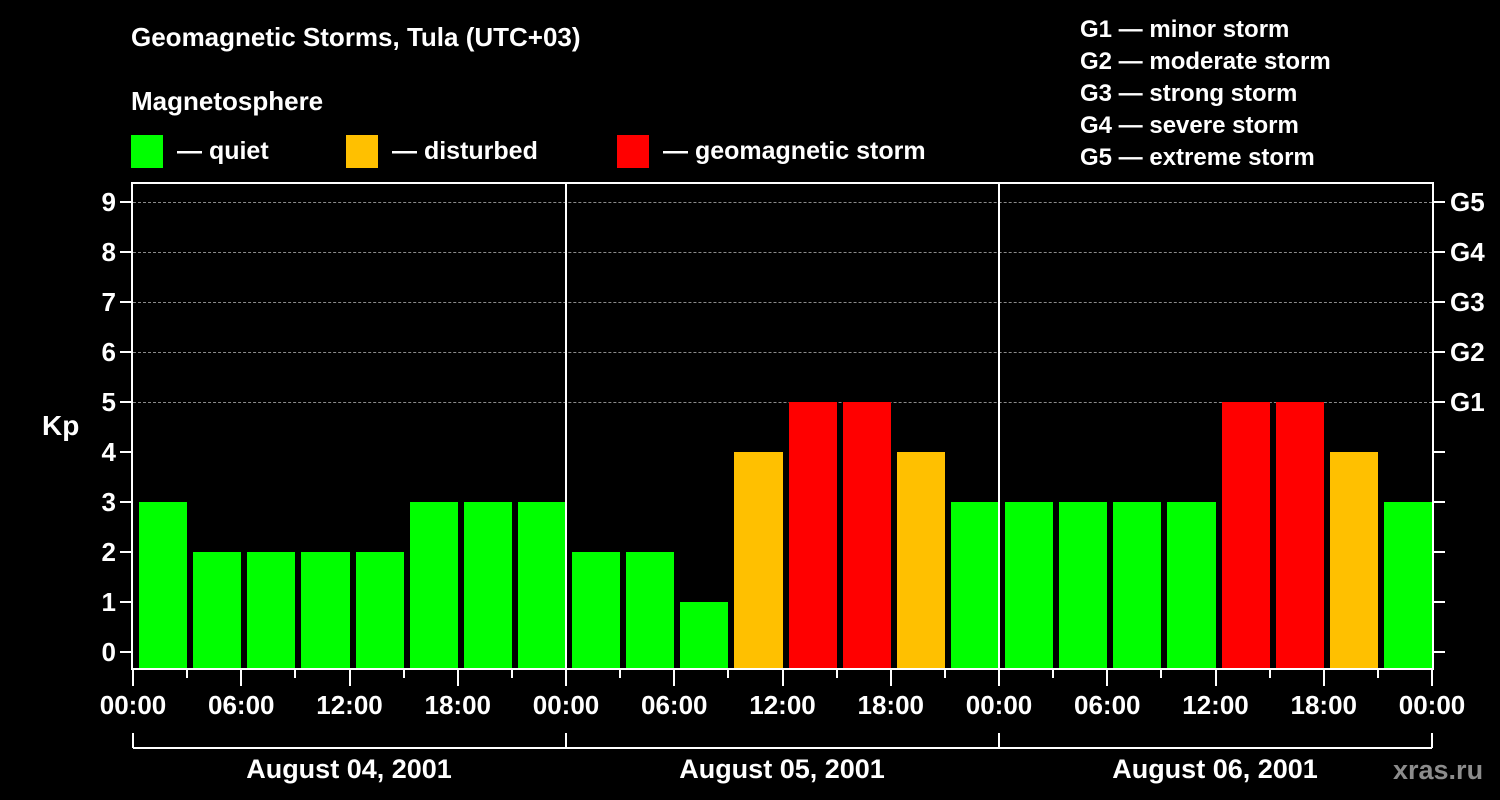 Image resolution: width=1500 pixels, height=800 pixels. I want to click on g-scale-item: G3 — strong storm, so click(1189, 93).